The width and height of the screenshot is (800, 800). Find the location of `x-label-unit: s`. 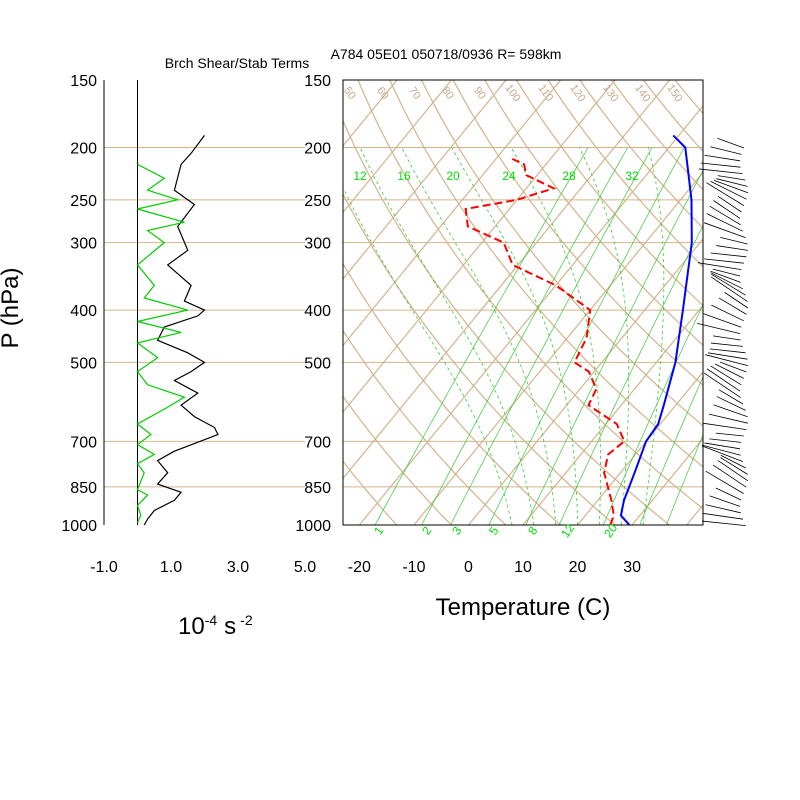

x-label-unit: s is located at coordinates (230, 626).